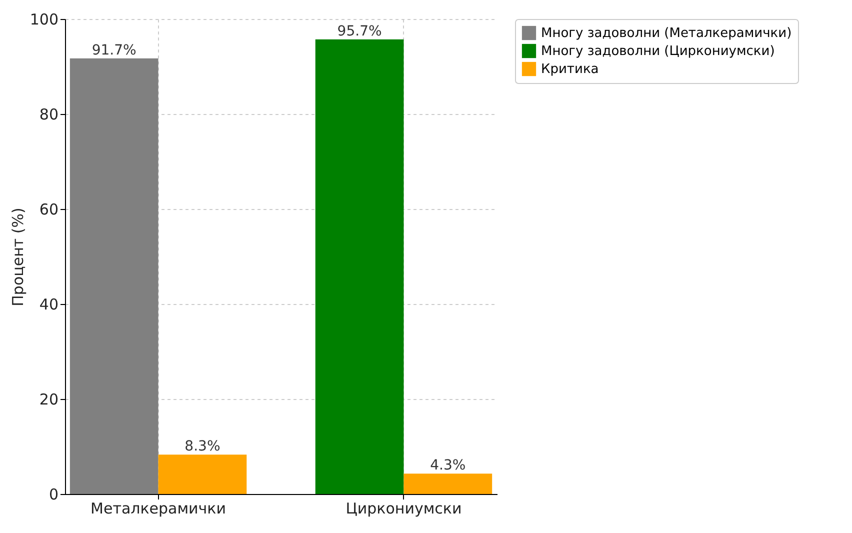  Describe the element at coordinates (17, 257) in the screenshot. I see `y-axis-title: Процент (%)` at that location.